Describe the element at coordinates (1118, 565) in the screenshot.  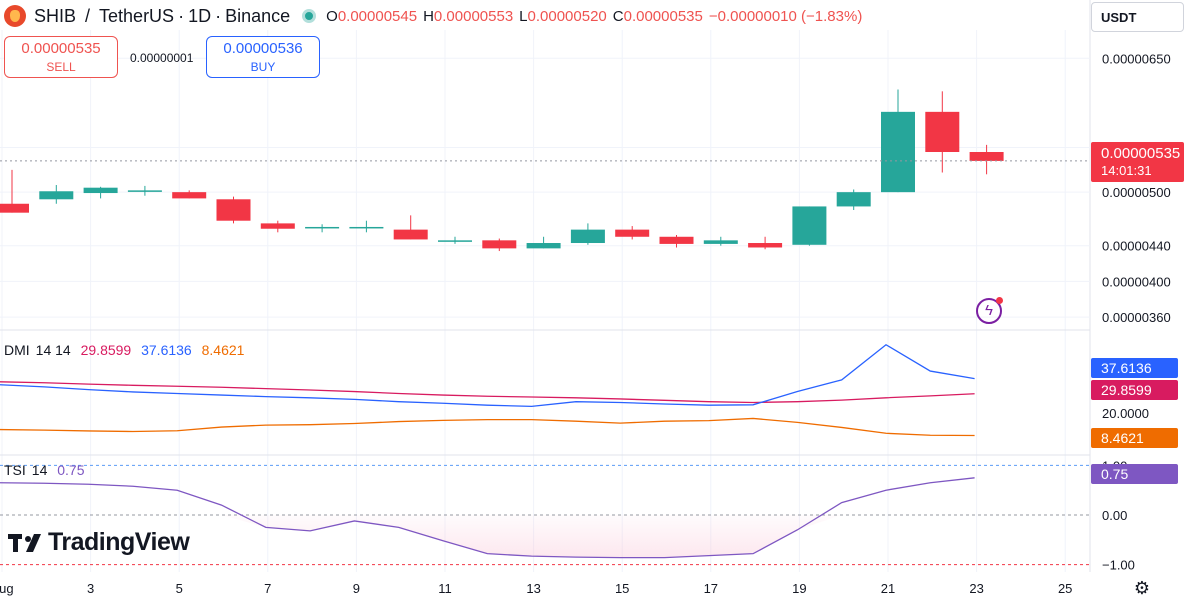
I see `tsi-axis-label: −1.00` at that location.